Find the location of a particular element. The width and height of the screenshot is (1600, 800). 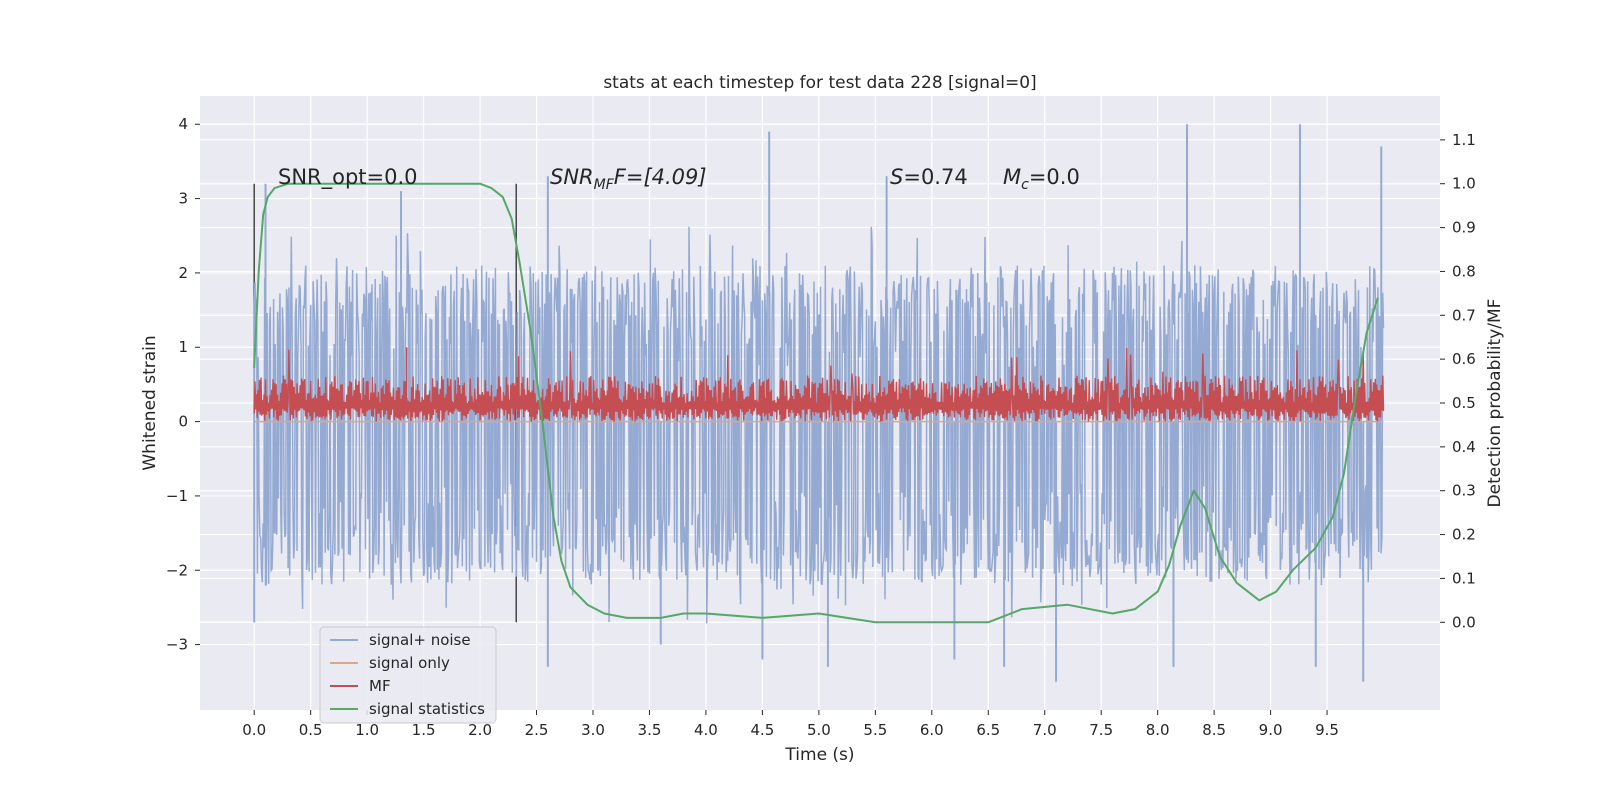

annotation-s-symbol: S is located at coordinates (896, 177).